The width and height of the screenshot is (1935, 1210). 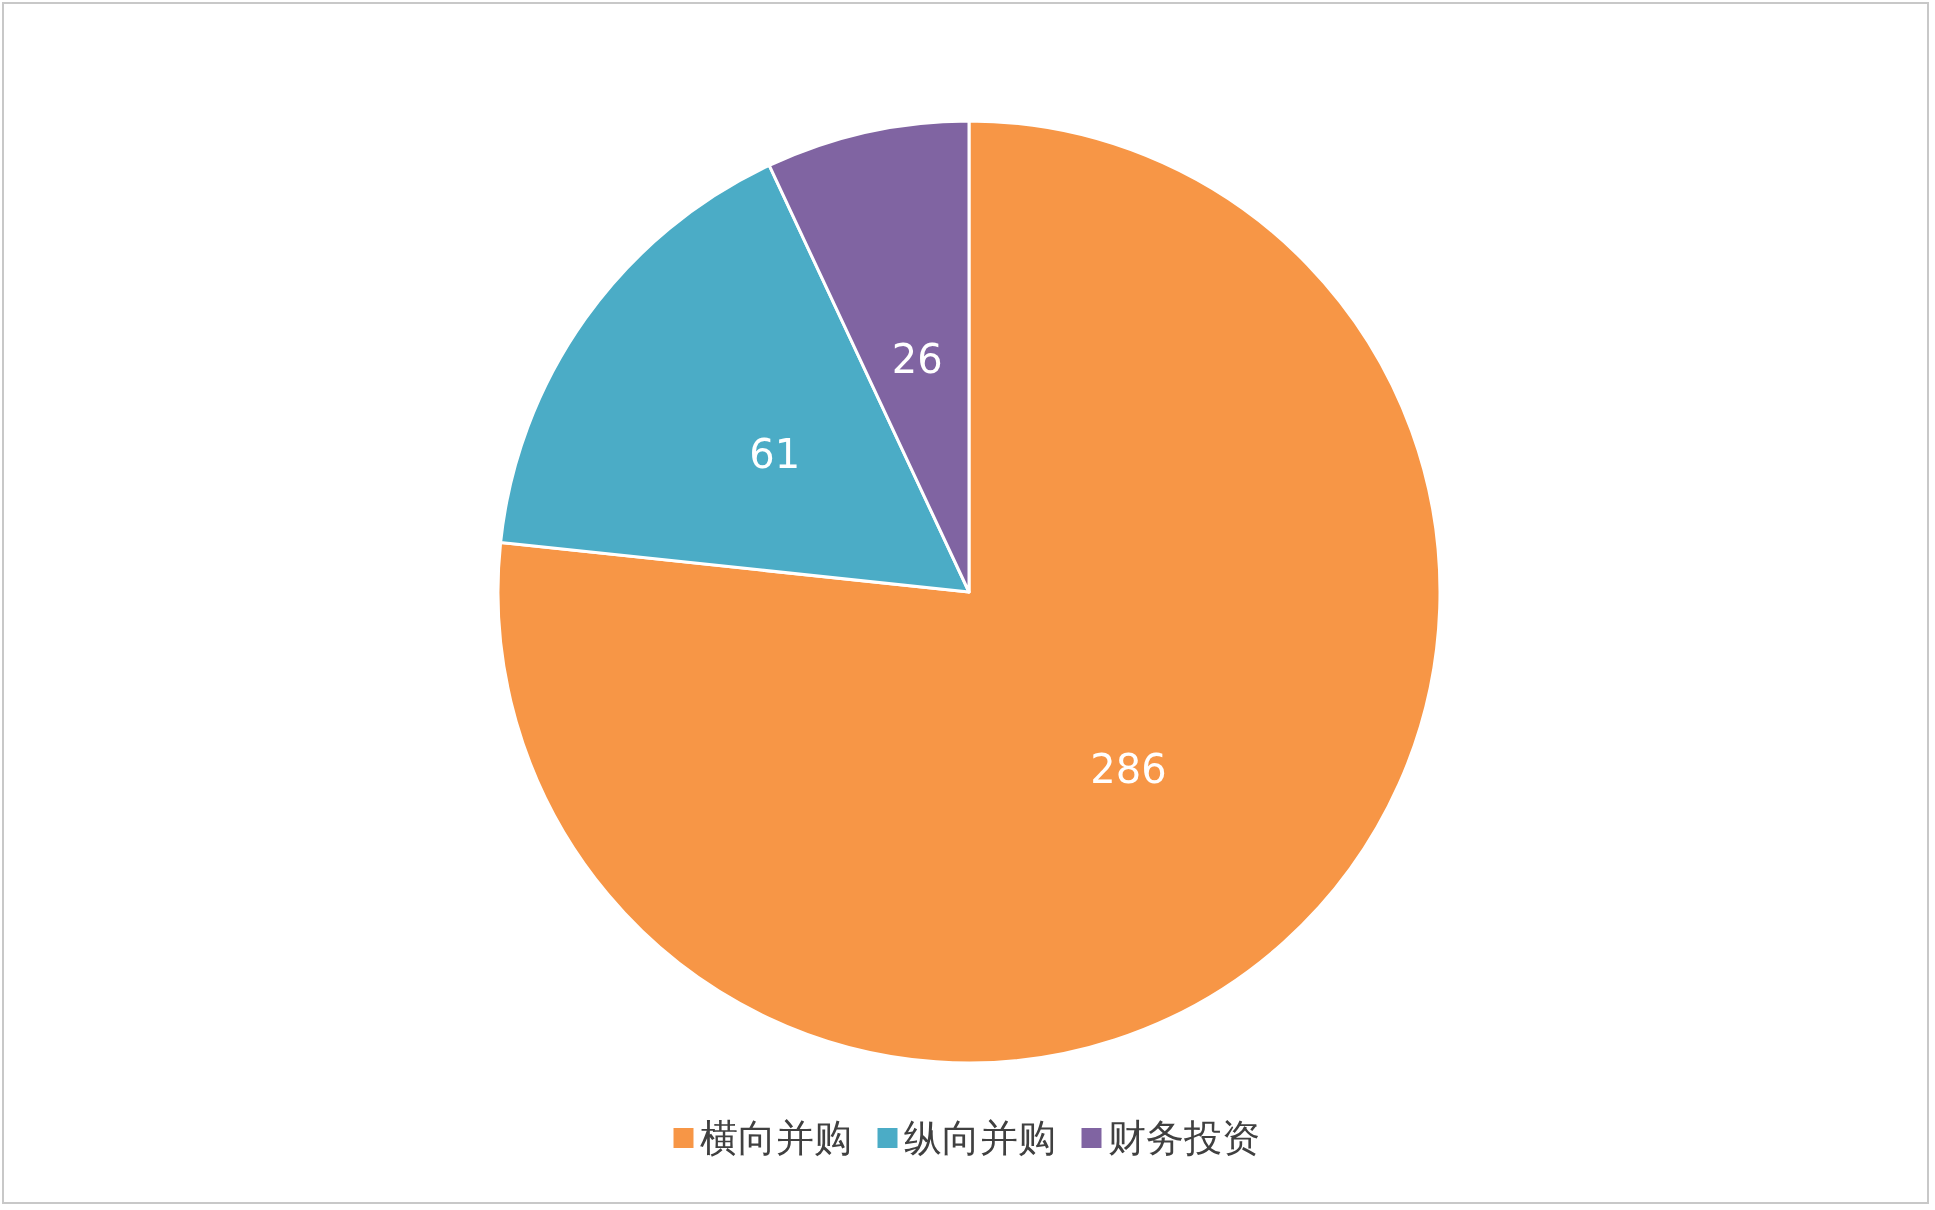 What do you see at coordinates (775, 453) in the screenshot?
I see `data-label: 61` at bounding box center [775, 453].